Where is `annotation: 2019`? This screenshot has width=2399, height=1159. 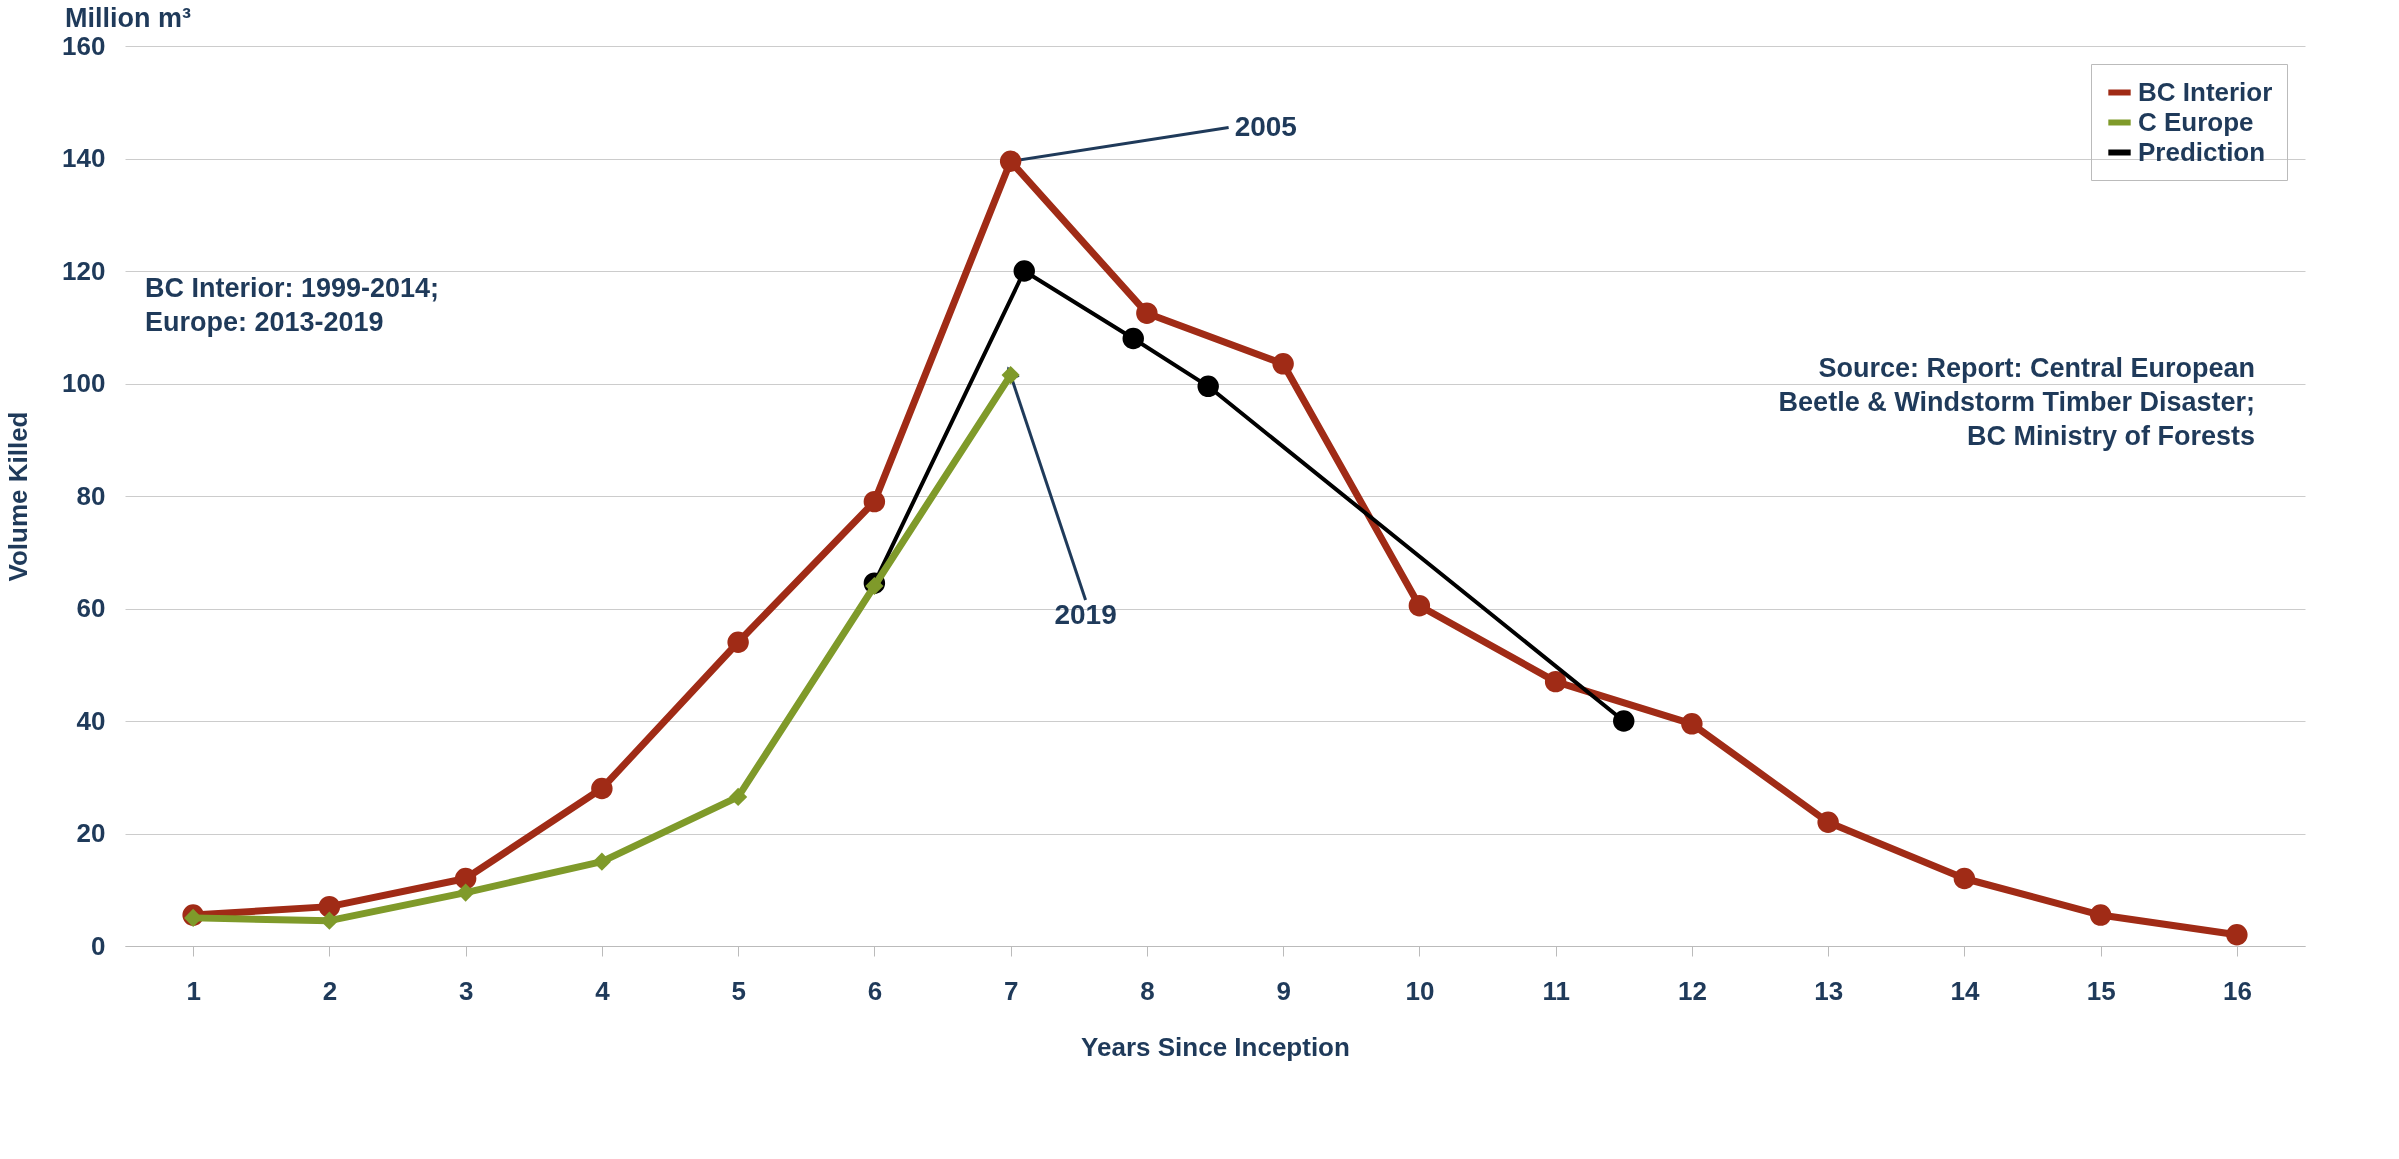
annotation: 2019 is located at coordinates (1085, 615).